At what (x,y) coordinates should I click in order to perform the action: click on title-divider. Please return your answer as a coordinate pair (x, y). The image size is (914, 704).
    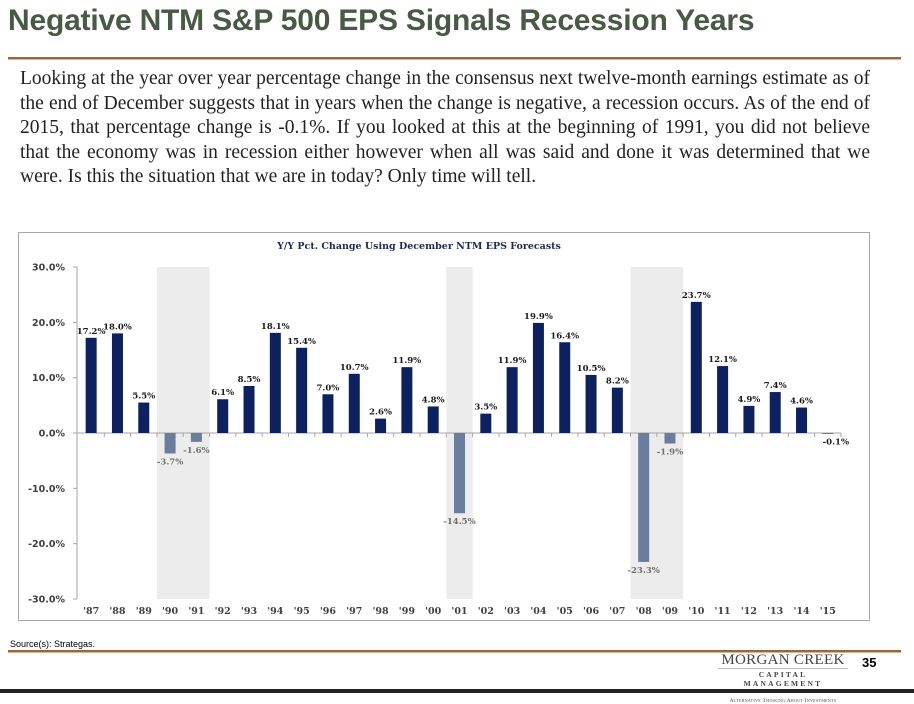
    Looking at the image, I should click on (454, 58).